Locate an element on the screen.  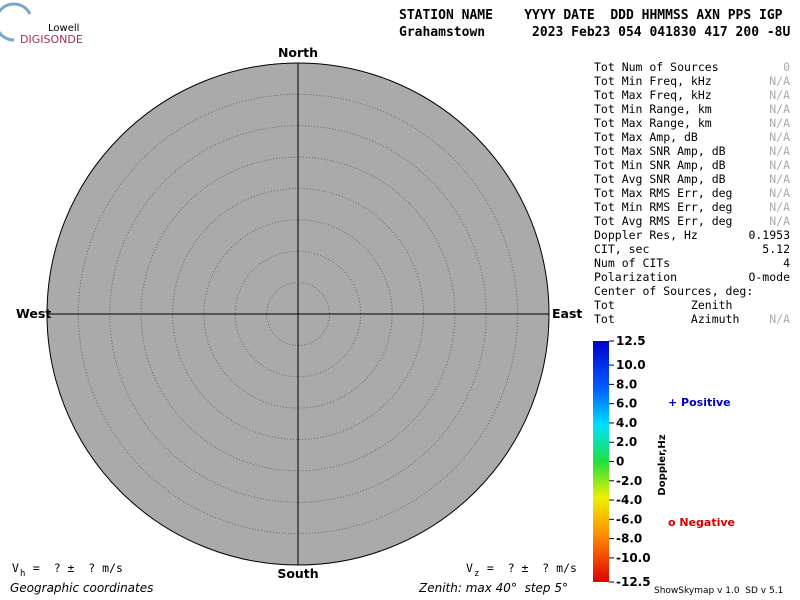
stat-value: 0 is located at coordinates (786, 67).